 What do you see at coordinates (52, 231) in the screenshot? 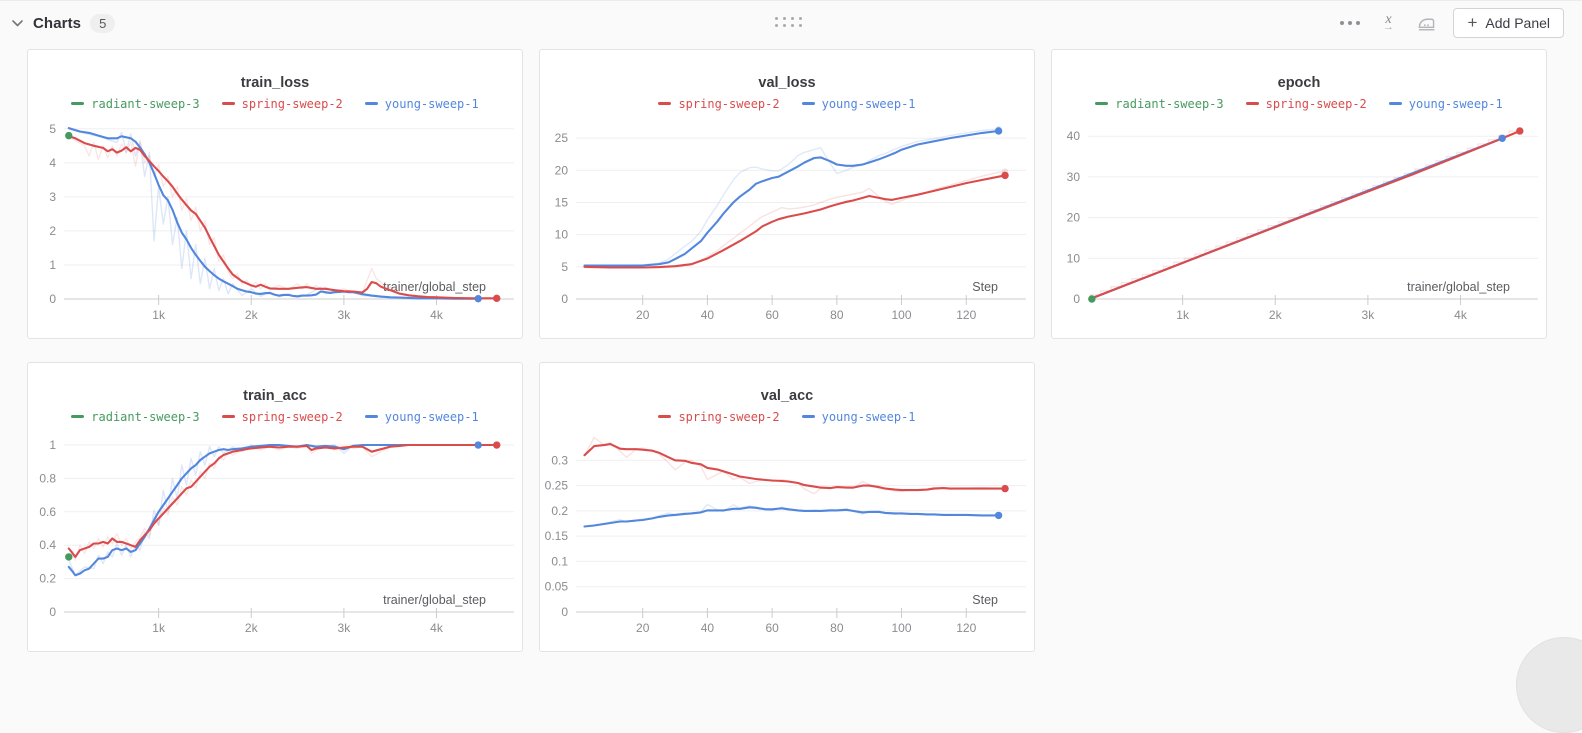
I see `svg-text: 2` at bounding box center [52, 231].